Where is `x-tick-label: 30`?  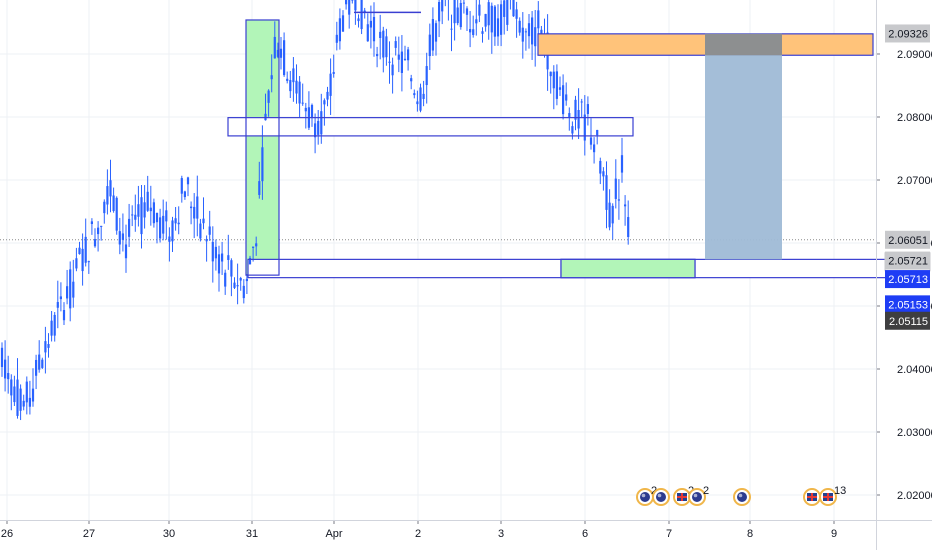
x-tick-label: 30 is located at coordinates (169, 534).